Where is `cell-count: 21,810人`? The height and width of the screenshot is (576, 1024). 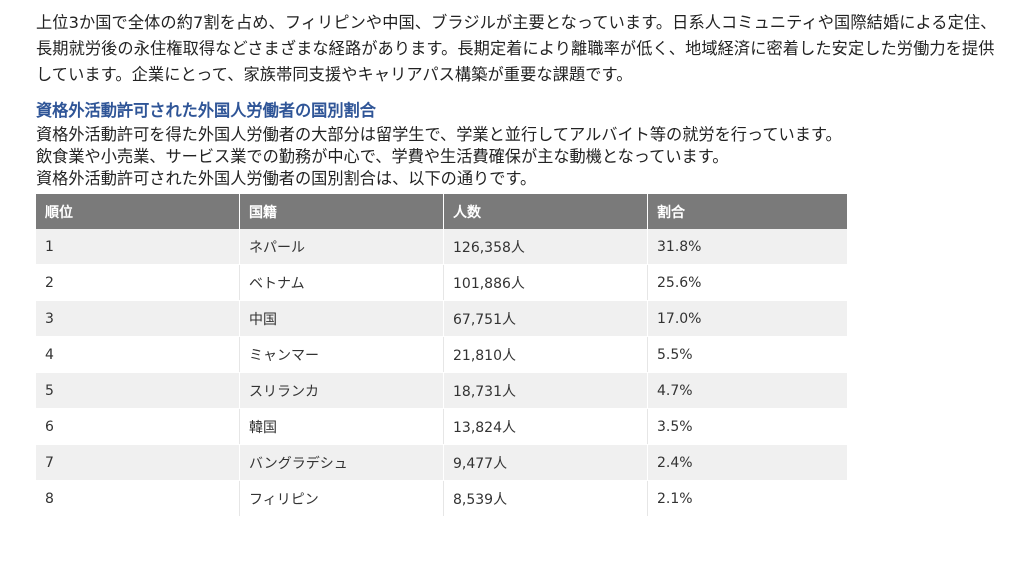
cell-count: 21,810人 is located at coordinates (545, 354).